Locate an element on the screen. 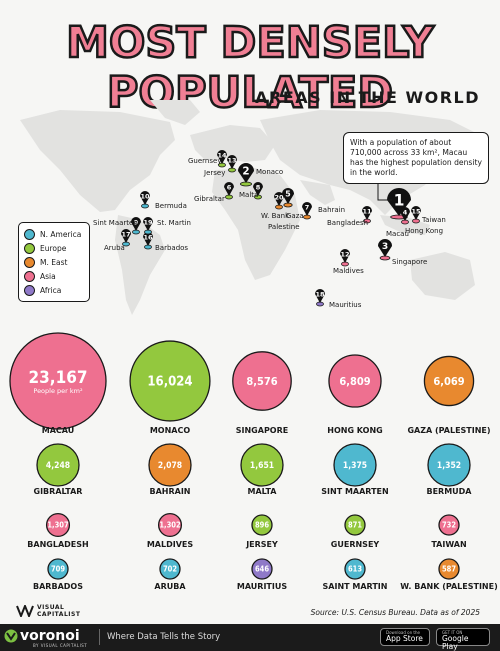  pin-rank: 12 is located at coordinates (344, 254).